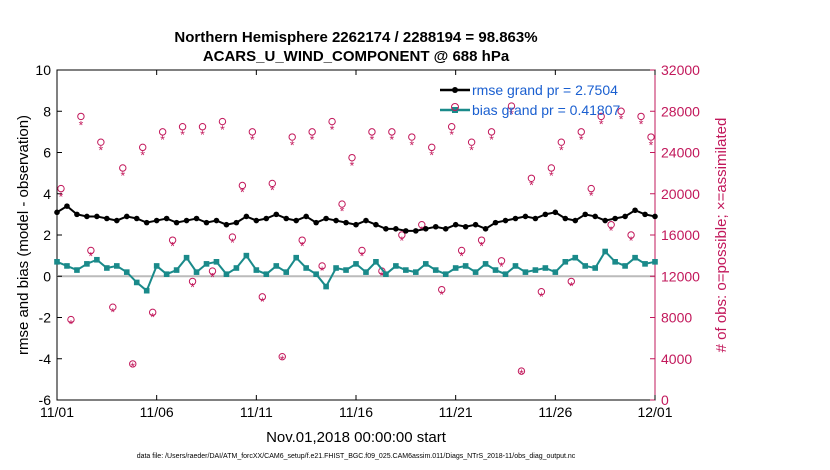 This screenshot has height=470, width=830. I want to click on y-left-label: rmse and bias (model - observation), so click(23, 235).